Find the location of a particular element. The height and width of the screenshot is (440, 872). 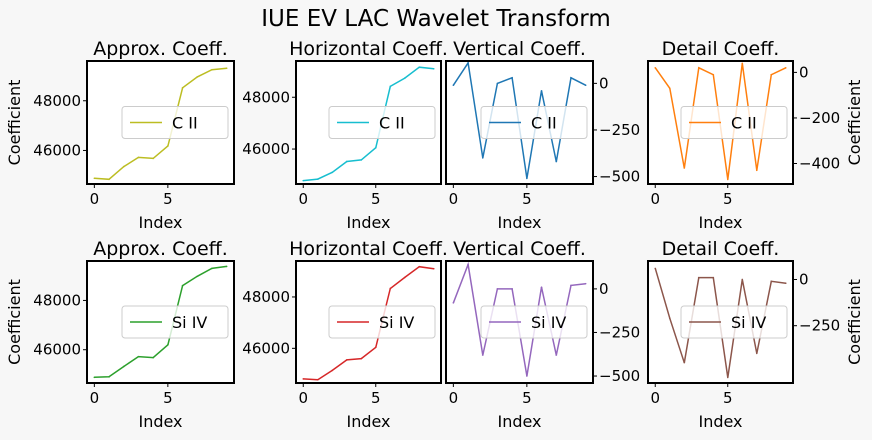

subplot-title: Approx. Coeff. is located at coordinates (160, 49).